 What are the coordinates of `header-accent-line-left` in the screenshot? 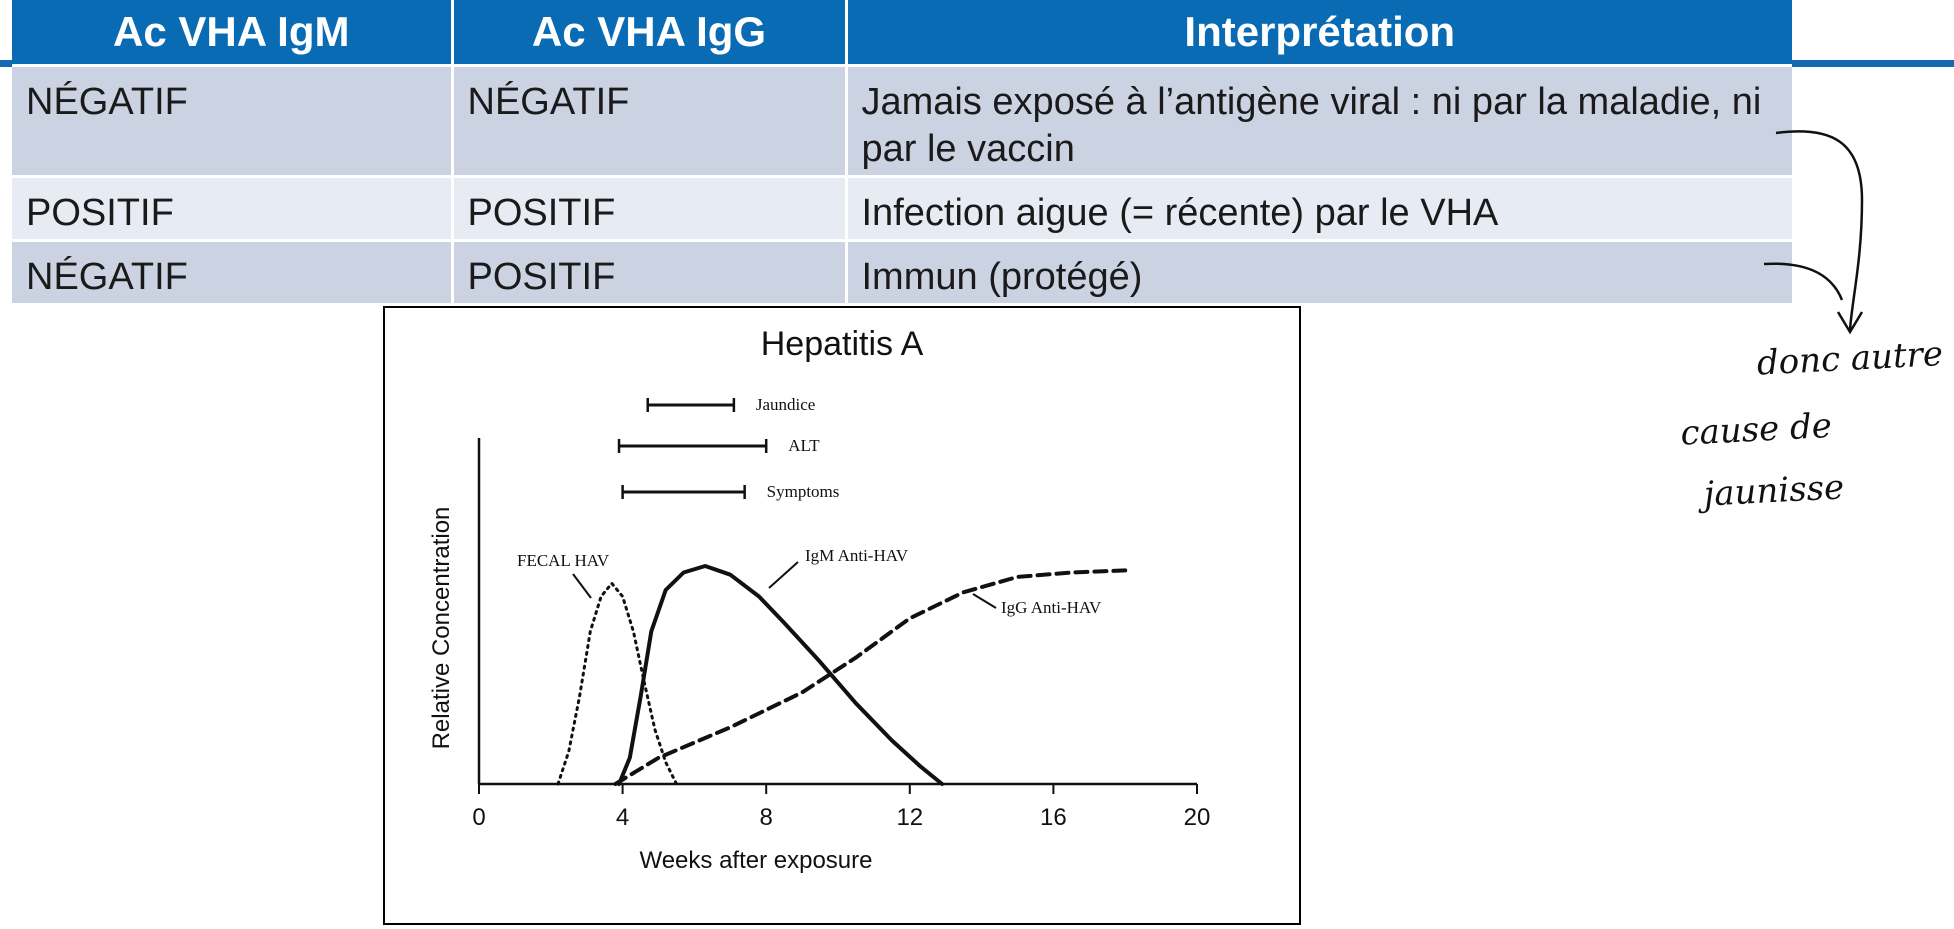 It's located at (7, 63).